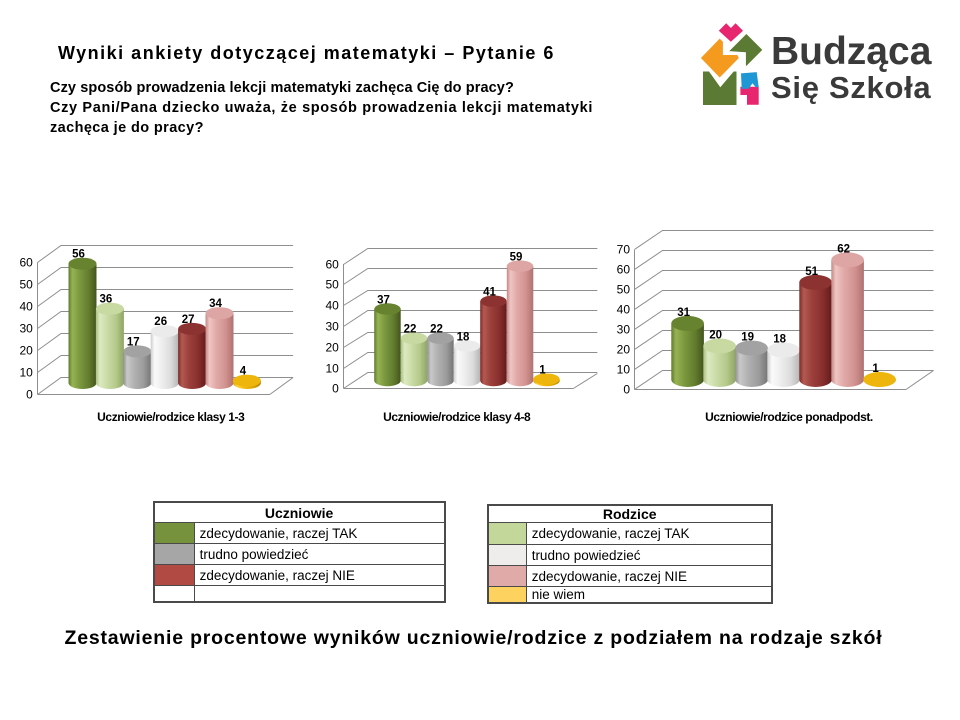 This screenshot has width=960, height=720. What do you see at coordinates (811, 272) in the screenshot?
I see `svg-text: 51` at bounding box center [811, 272].